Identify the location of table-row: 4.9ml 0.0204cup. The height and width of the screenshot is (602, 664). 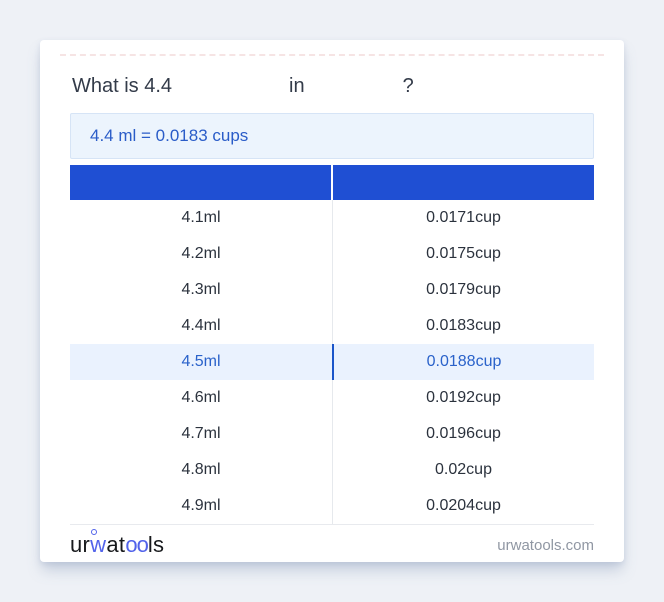
(332, 506).